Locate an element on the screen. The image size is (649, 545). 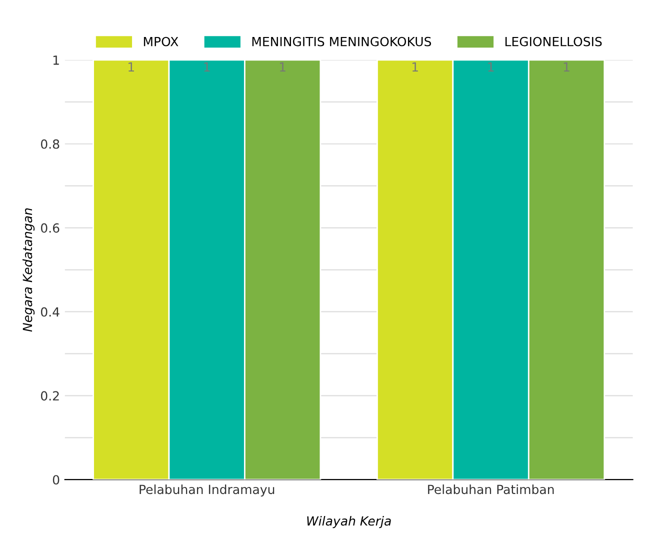
y-tick-label: 0.4 is located at coordinates (50, 312).